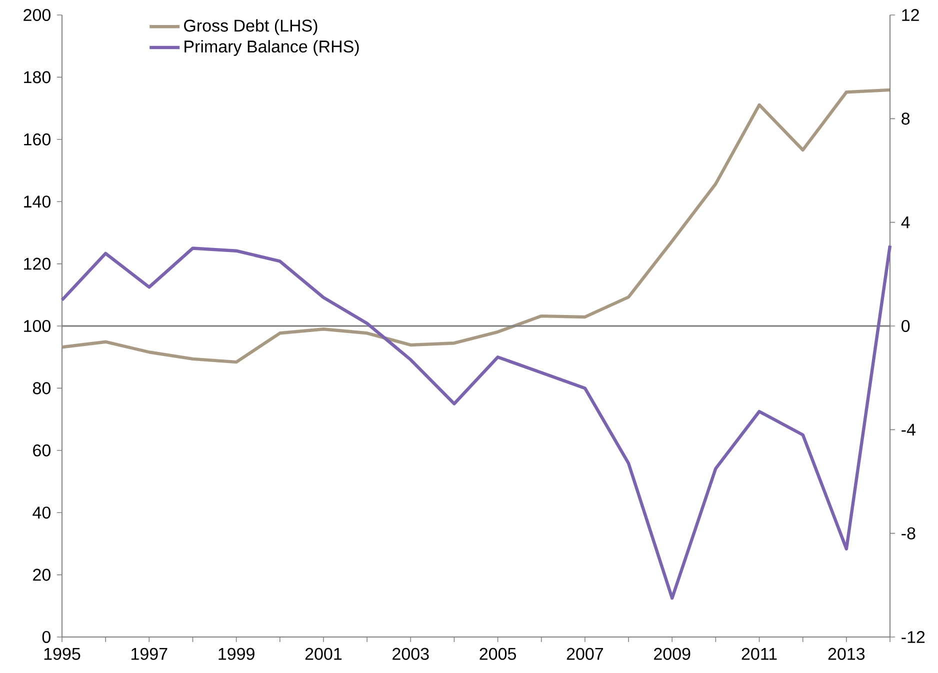 This screenshot has width=938, height=673. What do you see at coordinates (913, 637) in the screenshot?
I see `y2-tick-label: -12` at bounding box center [913, 637].